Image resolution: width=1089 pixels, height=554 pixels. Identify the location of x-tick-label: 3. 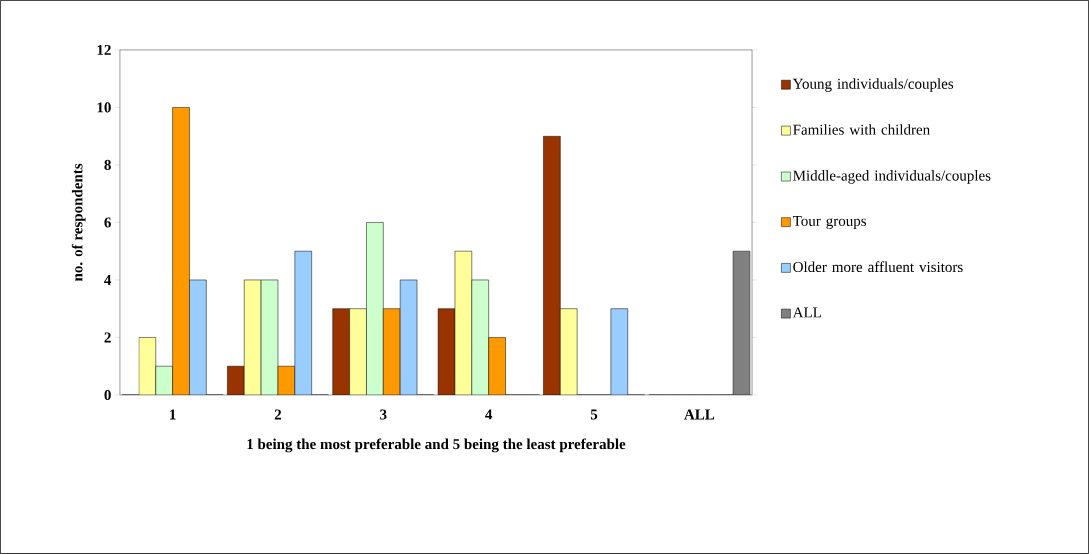
(383, 414).